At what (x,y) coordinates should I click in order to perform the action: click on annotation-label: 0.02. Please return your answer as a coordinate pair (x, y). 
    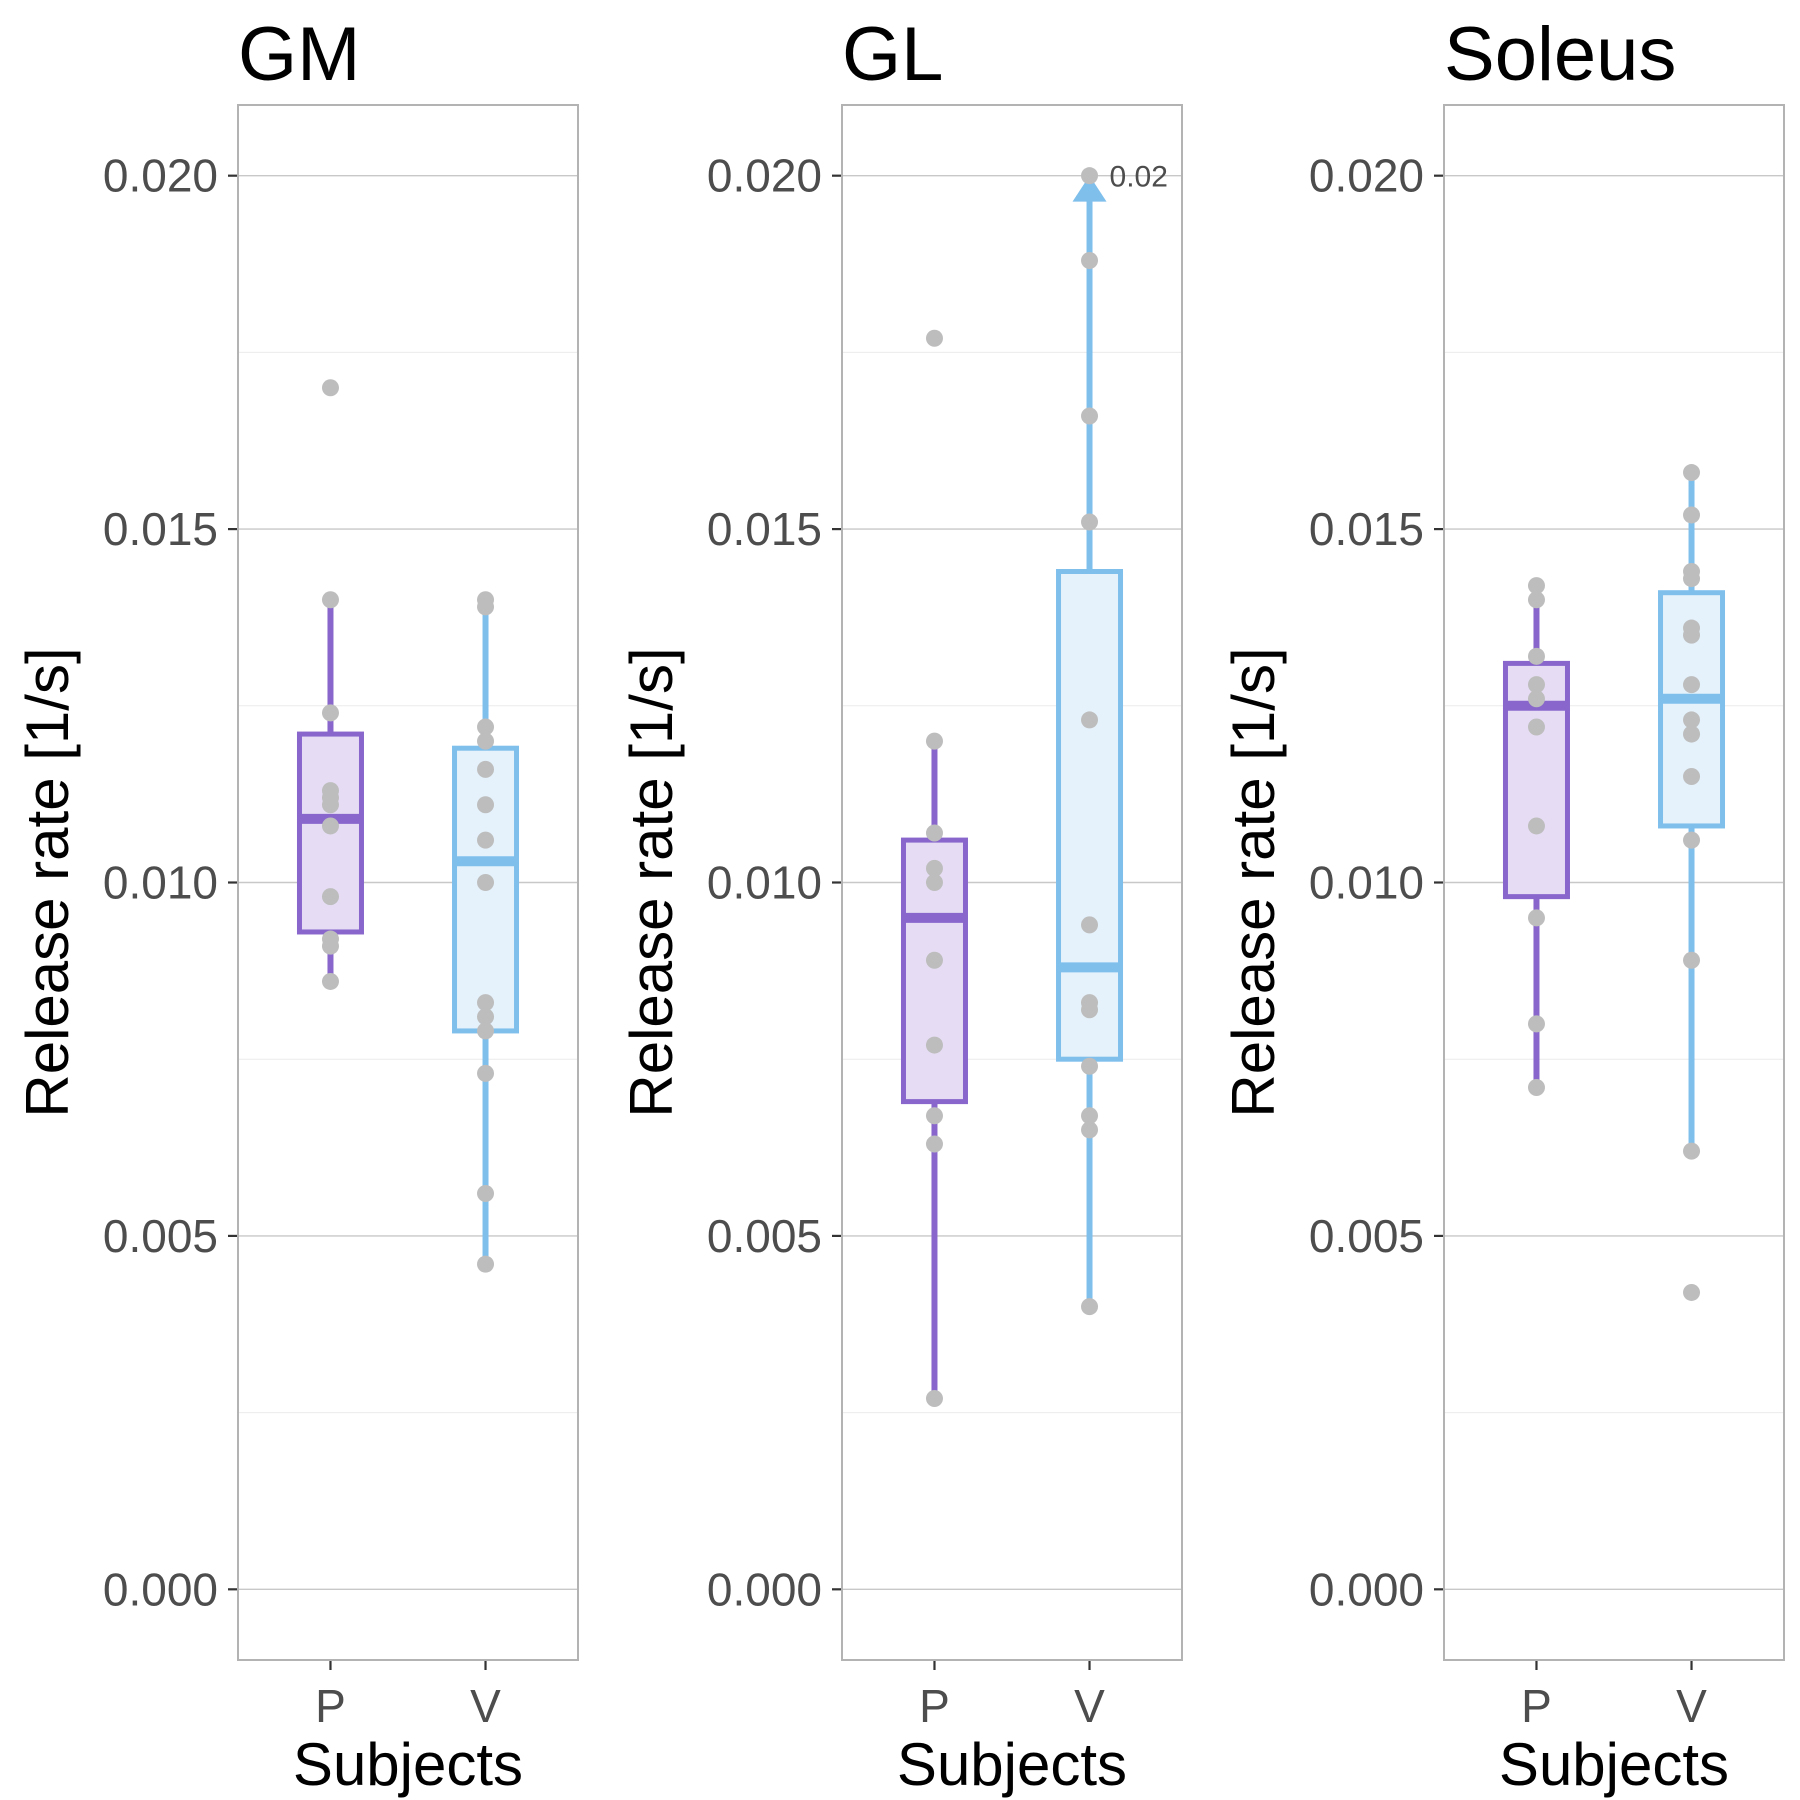
    Looking at the image, I should click on (1139, 177).